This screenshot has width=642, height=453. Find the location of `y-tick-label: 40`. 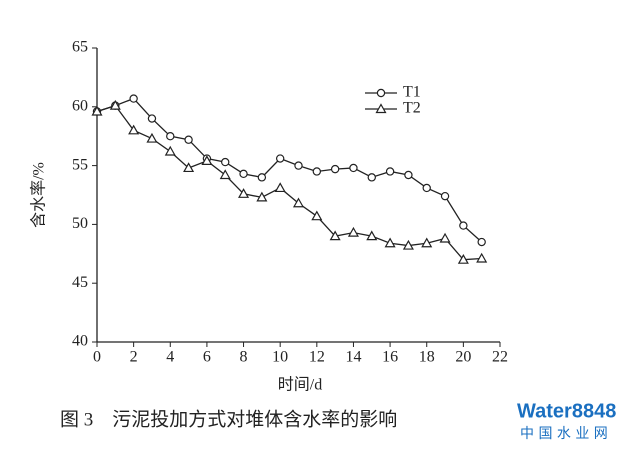

y-tick-label: 40 is located at coordinates (80, 341).